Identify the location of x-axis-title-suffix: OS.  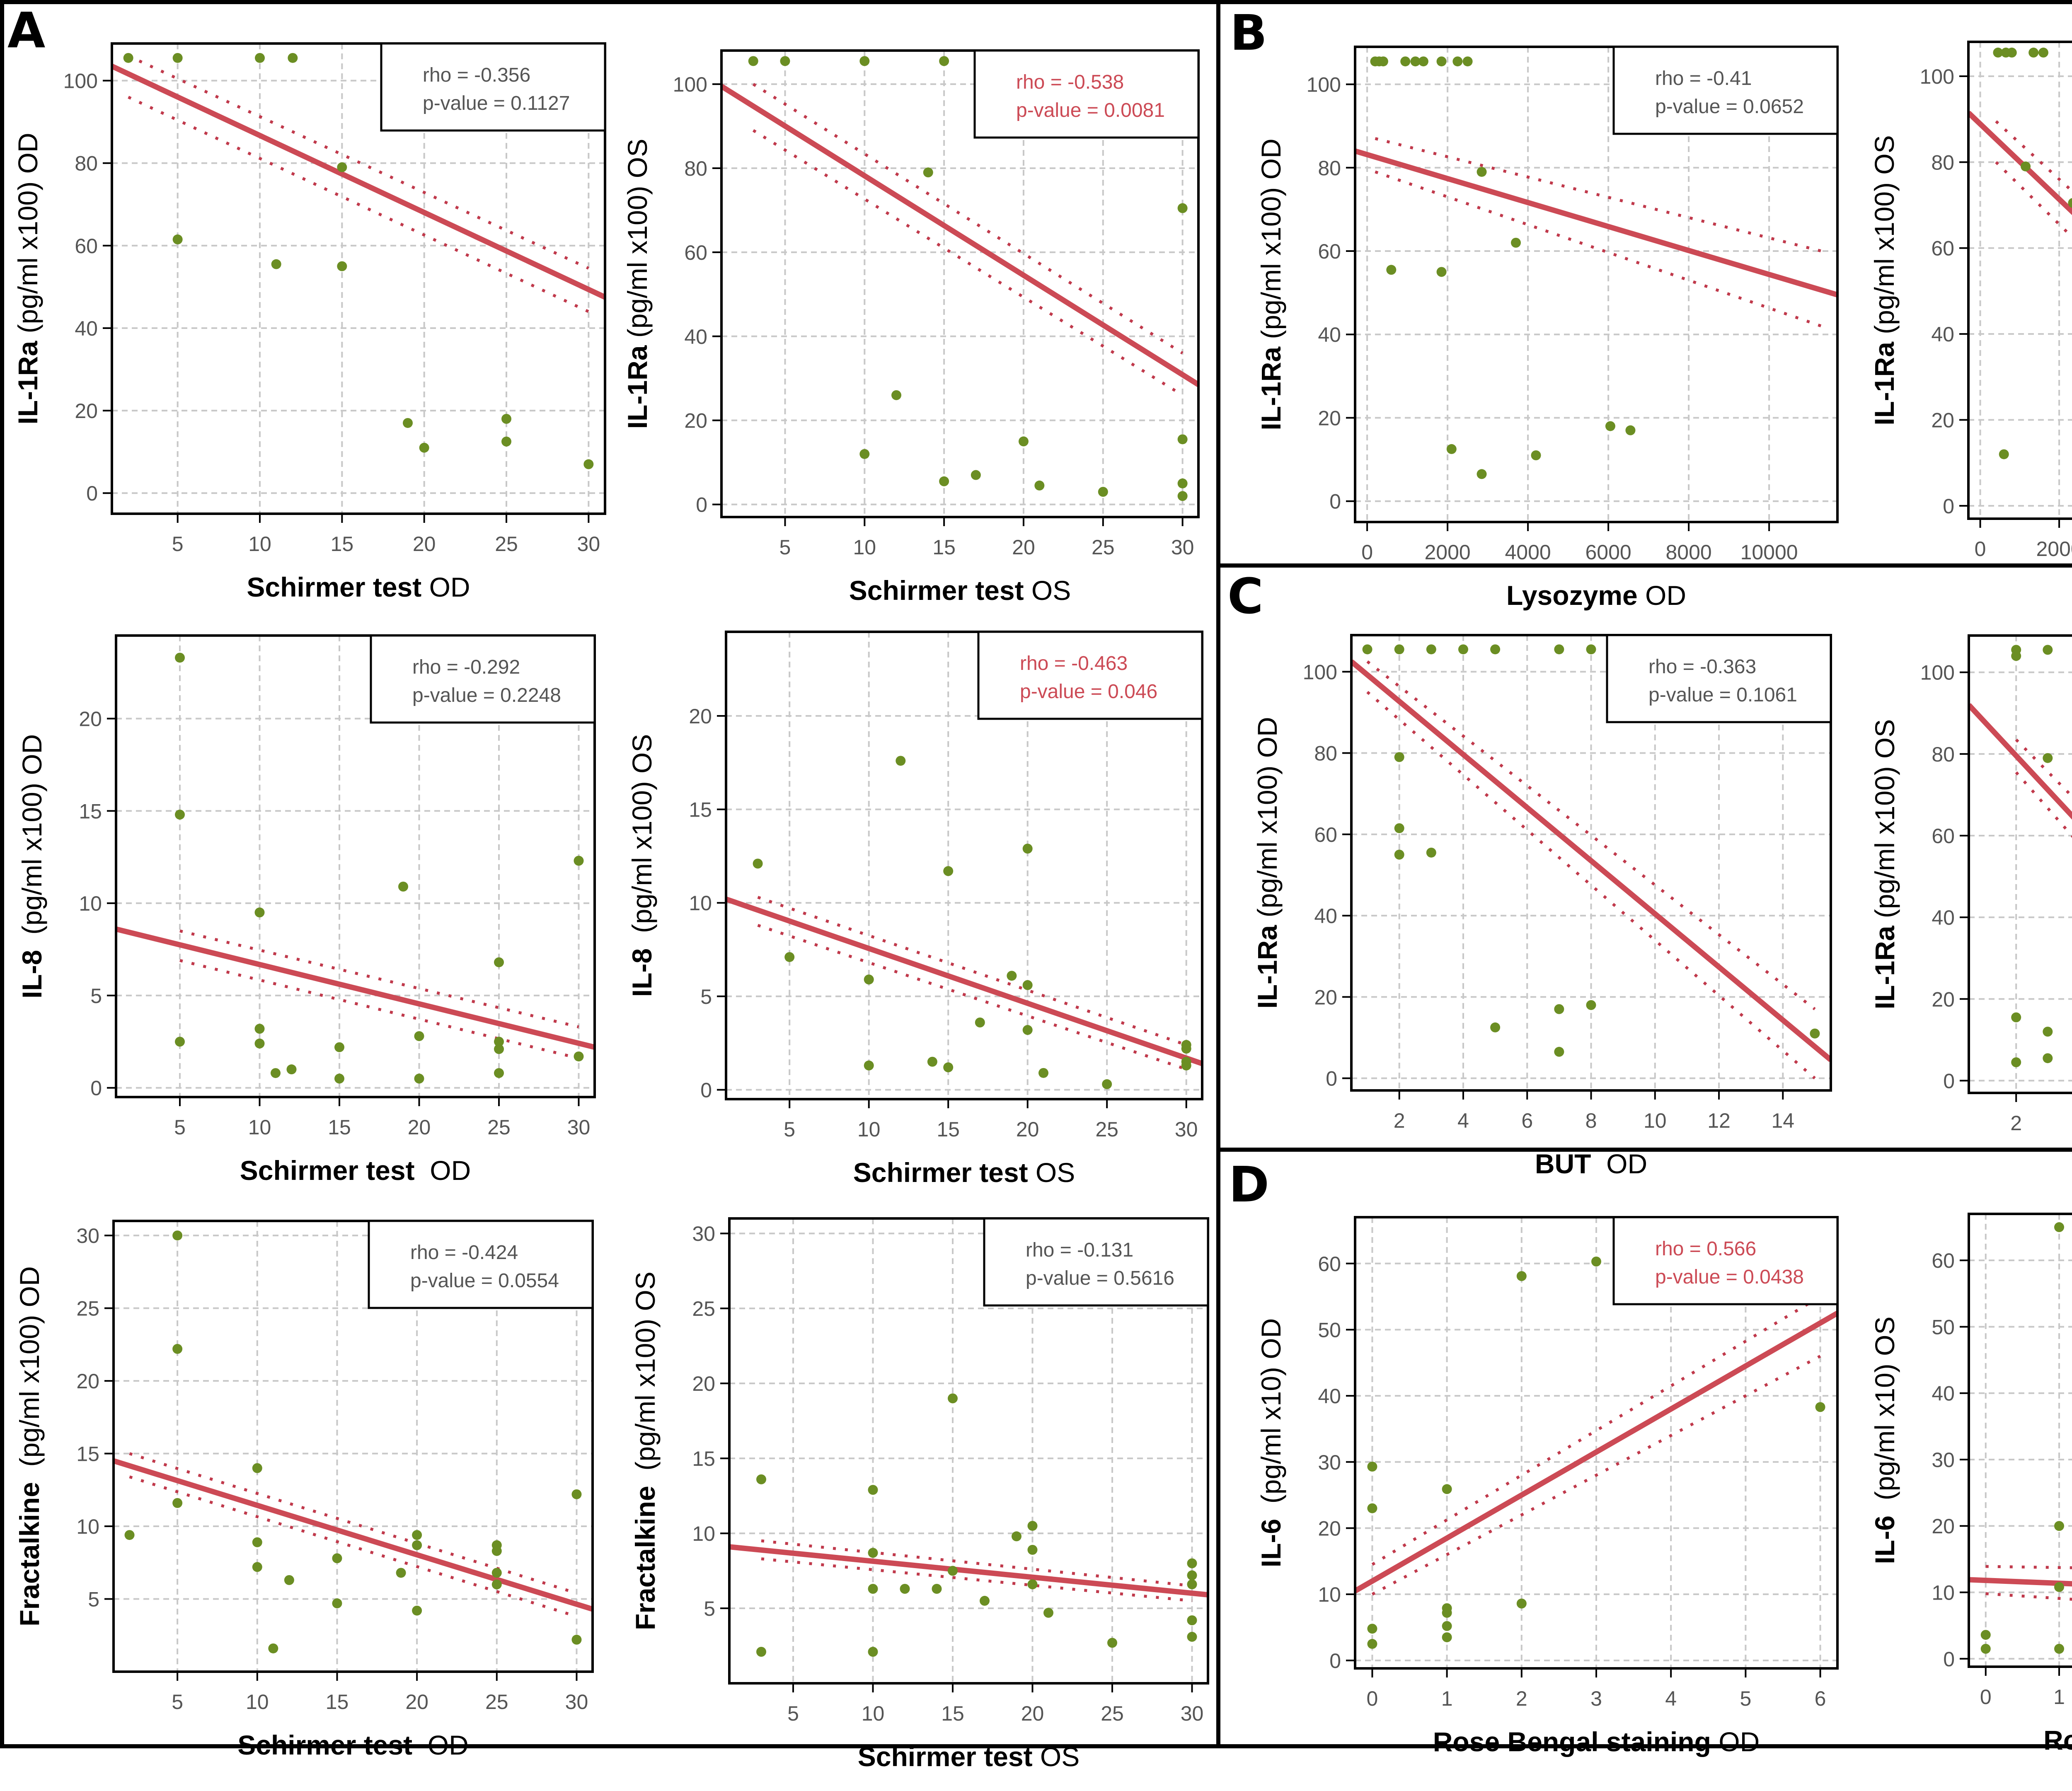
(1056, 1756).